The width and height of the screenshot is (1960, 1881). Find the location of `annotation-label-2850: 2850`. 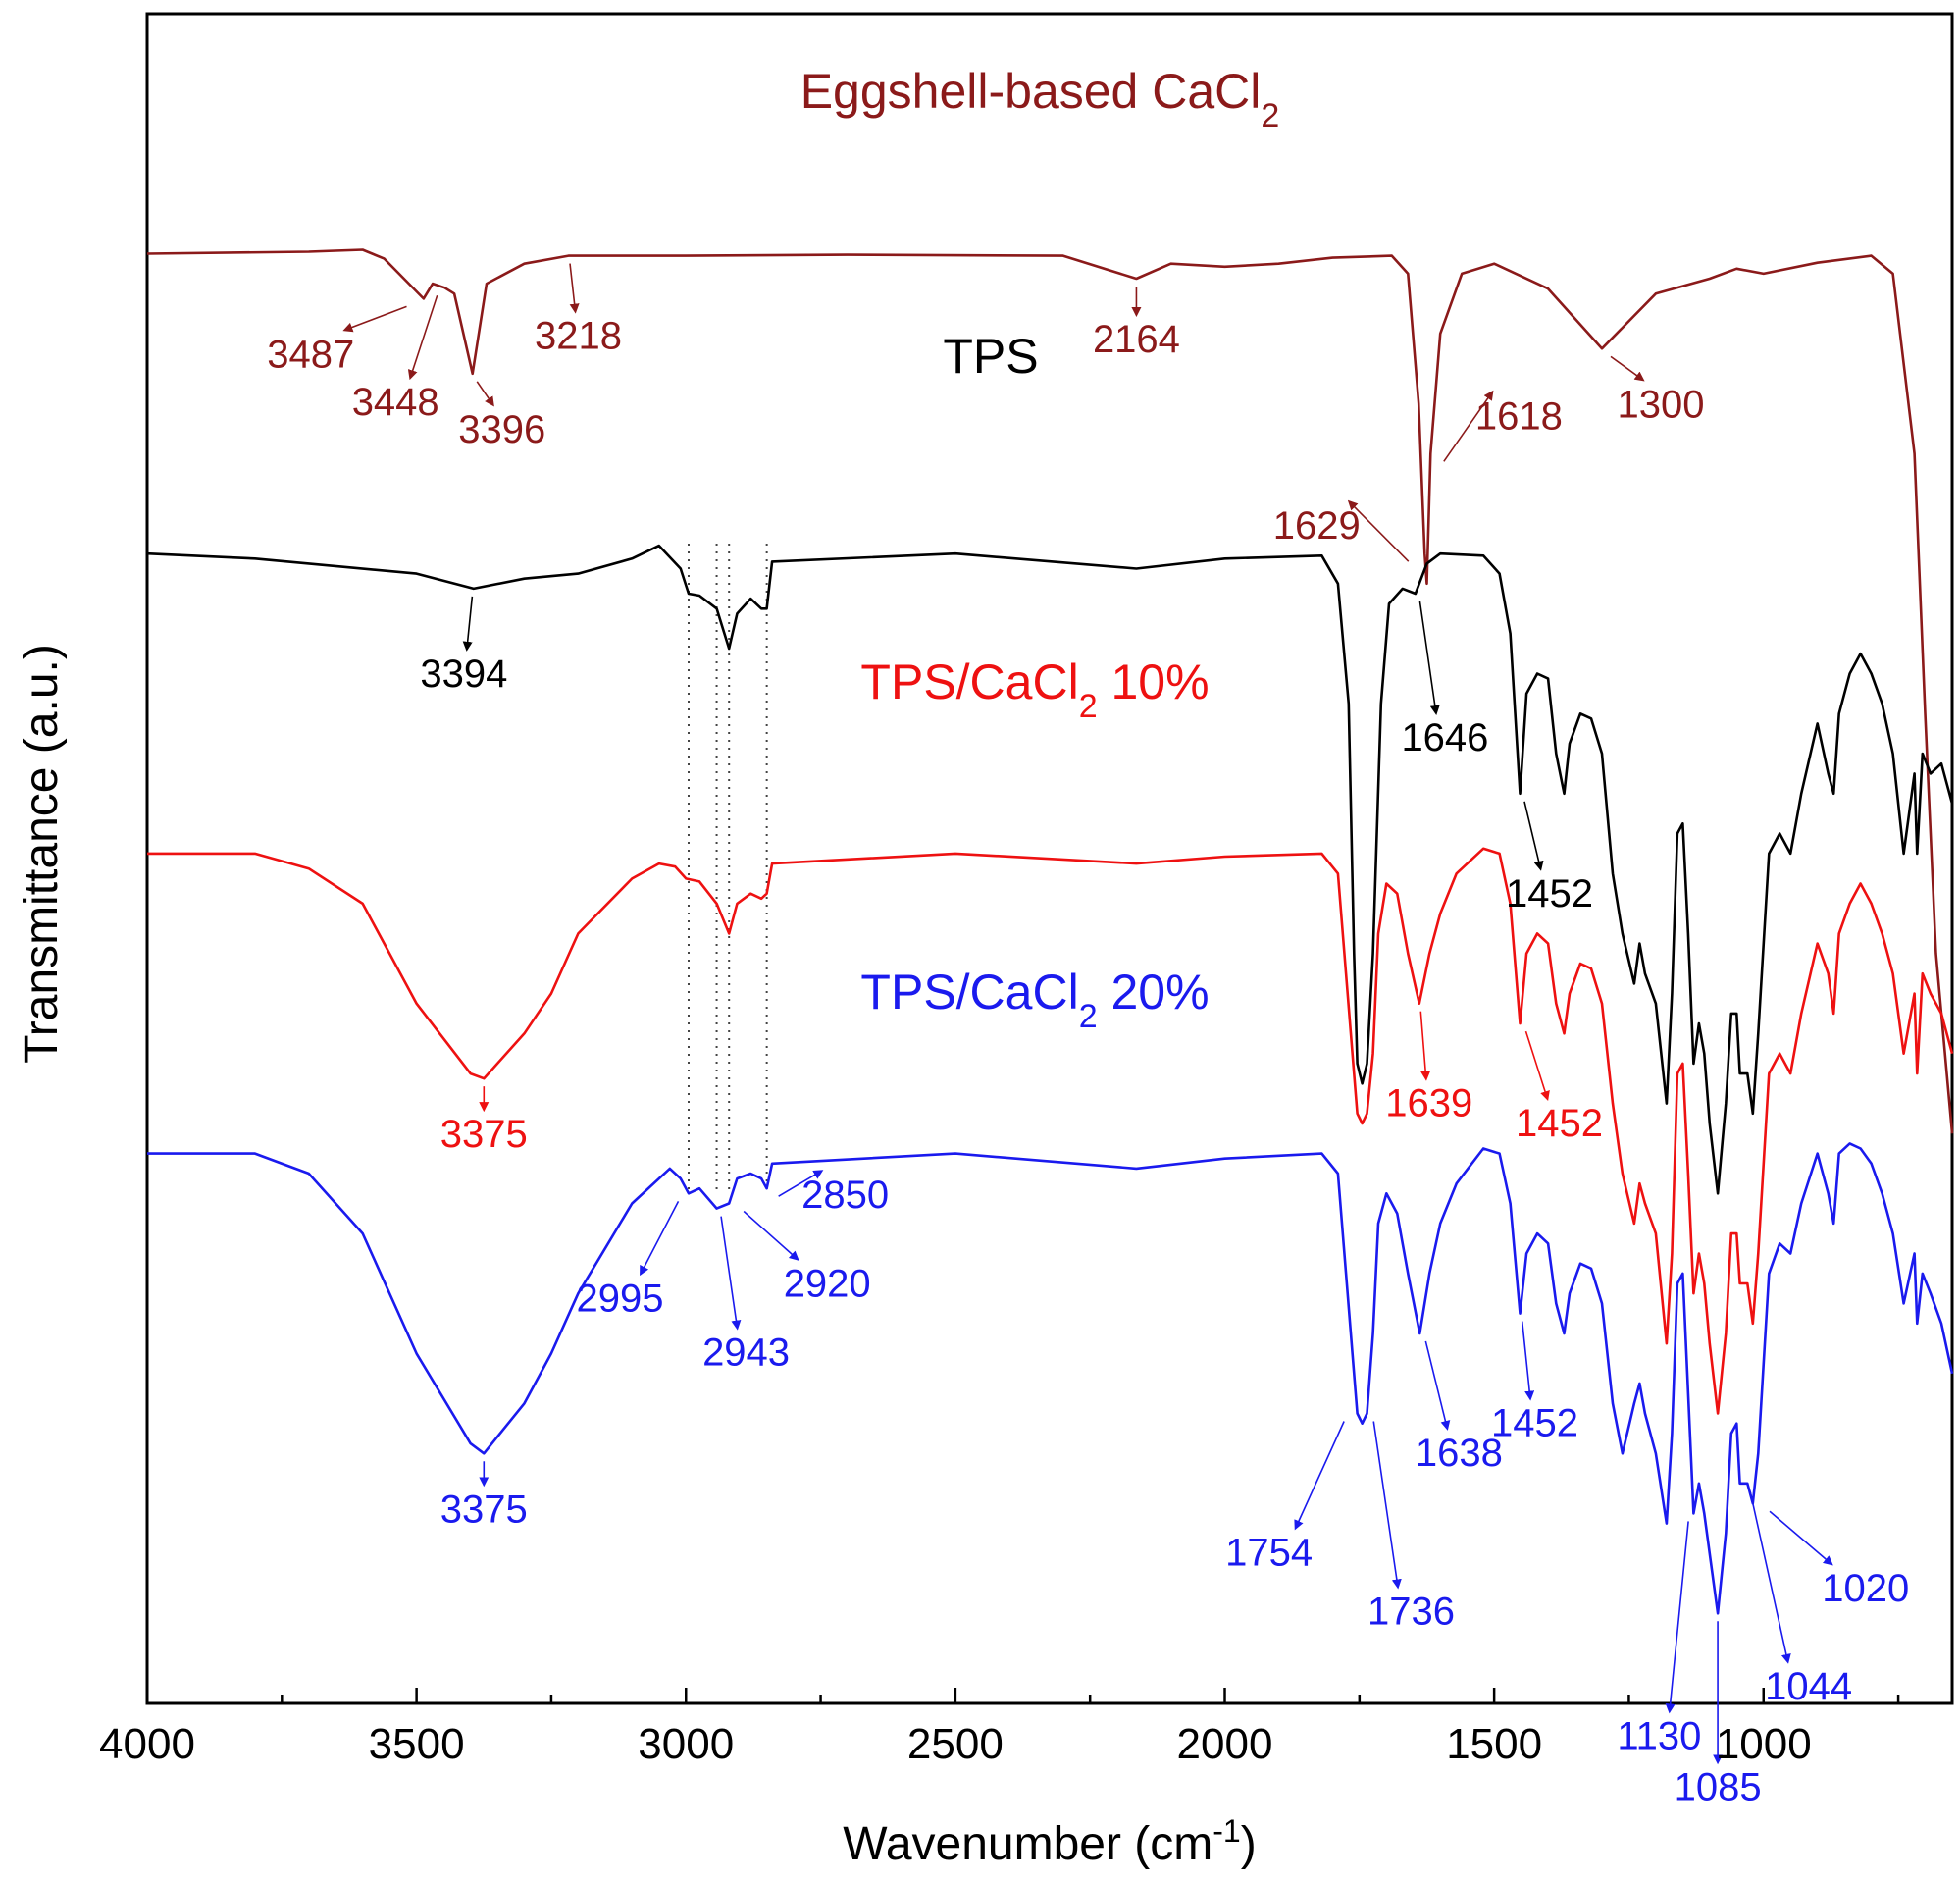

annotation-label-2850: 2850 is located at coordinates (845, 1195).